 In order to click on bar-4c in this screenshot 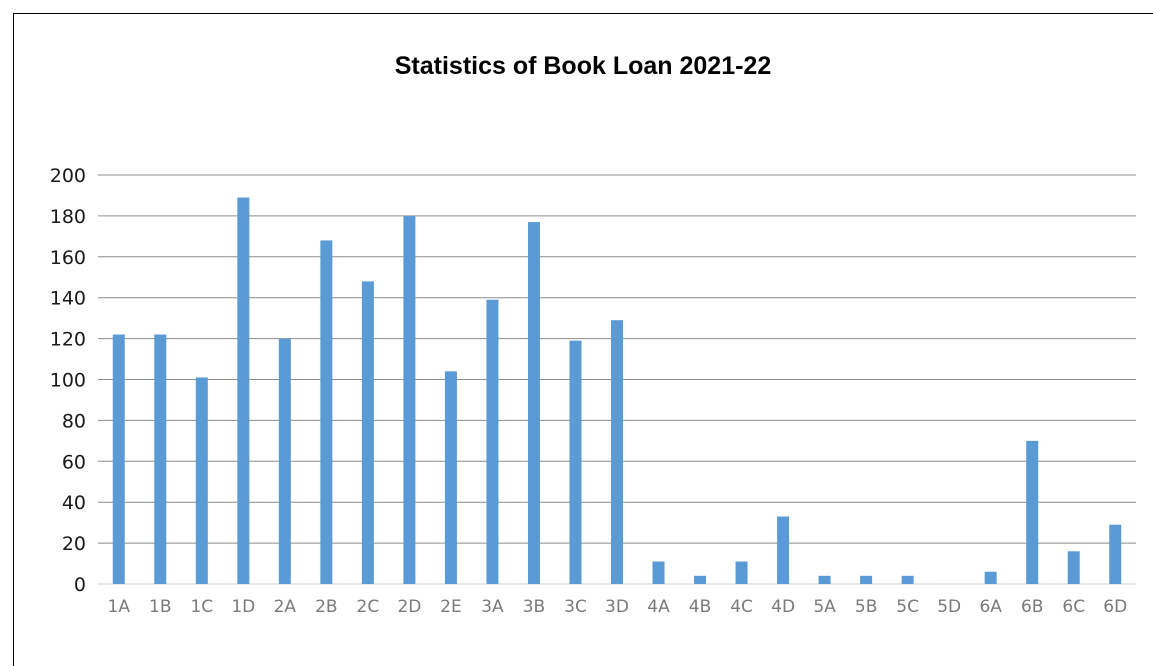, I will do `click(741, 572)`.